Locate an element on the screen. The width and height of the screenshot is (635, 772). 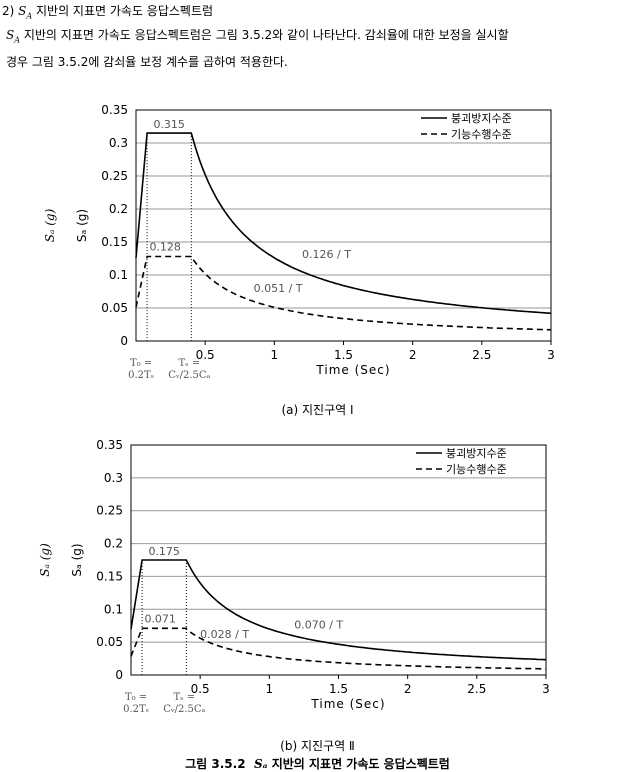
chart-zone-2-caption: (b) 지진구역 Ⅱ is located at coordinates (317, 746).